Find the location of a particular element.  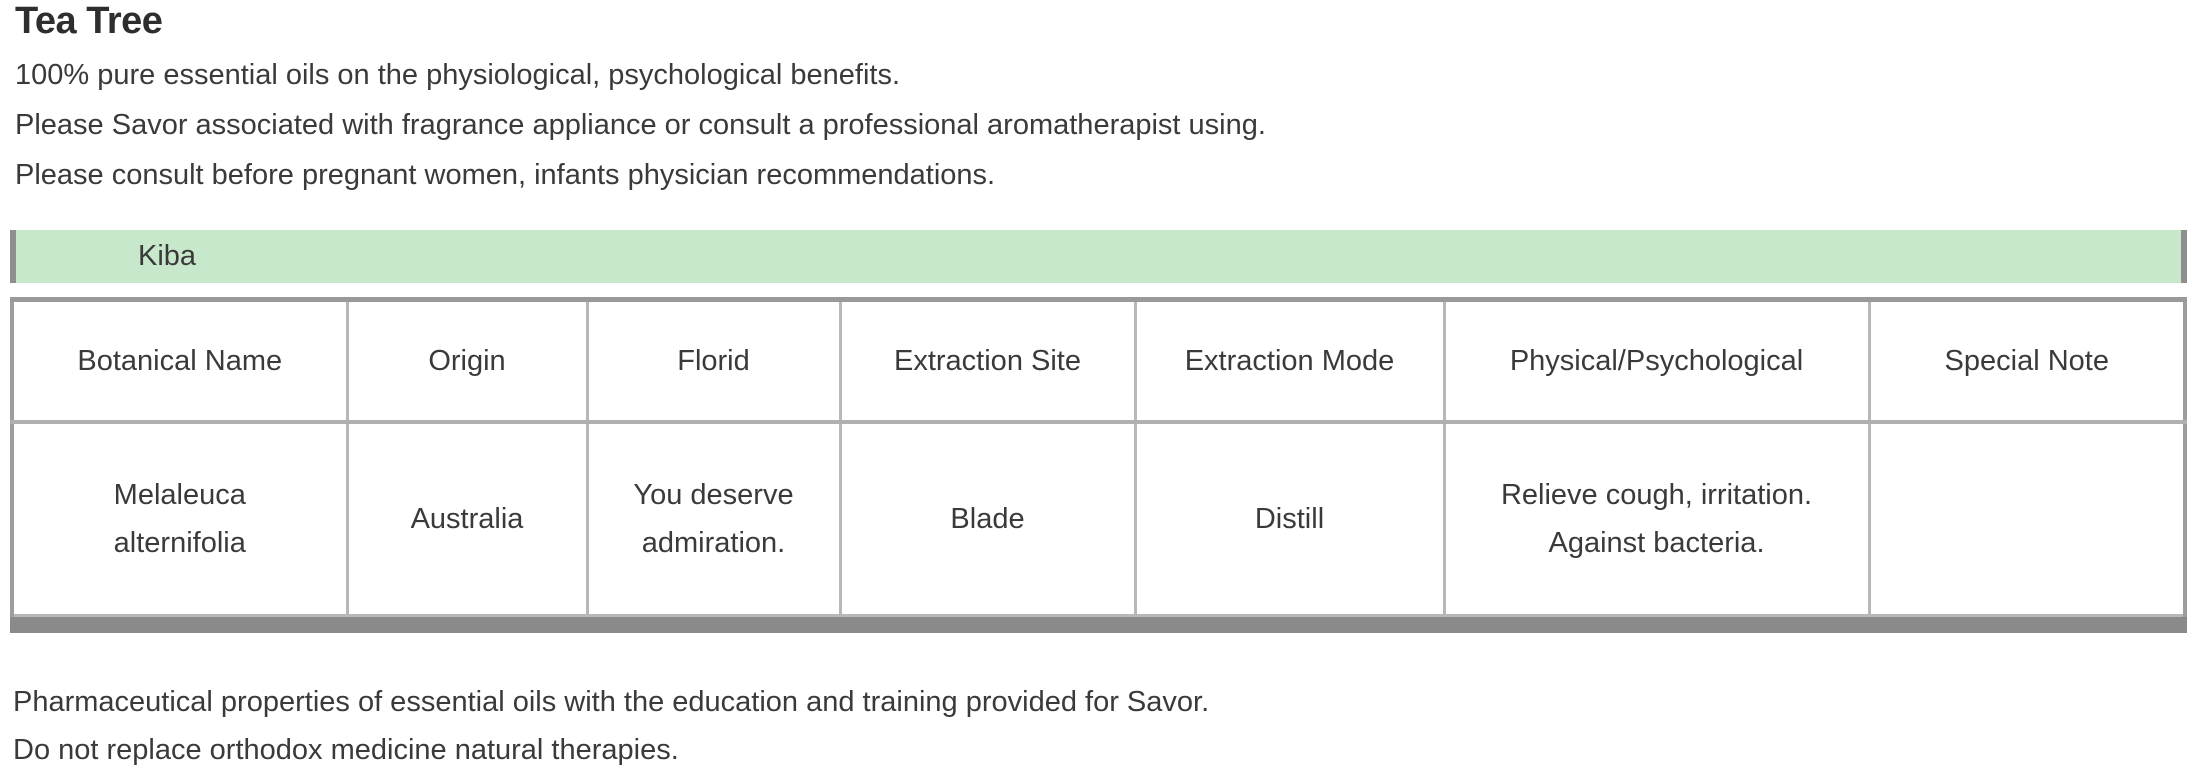

cell-florid: You deserve admiration. is located at coordinates (713, 518).